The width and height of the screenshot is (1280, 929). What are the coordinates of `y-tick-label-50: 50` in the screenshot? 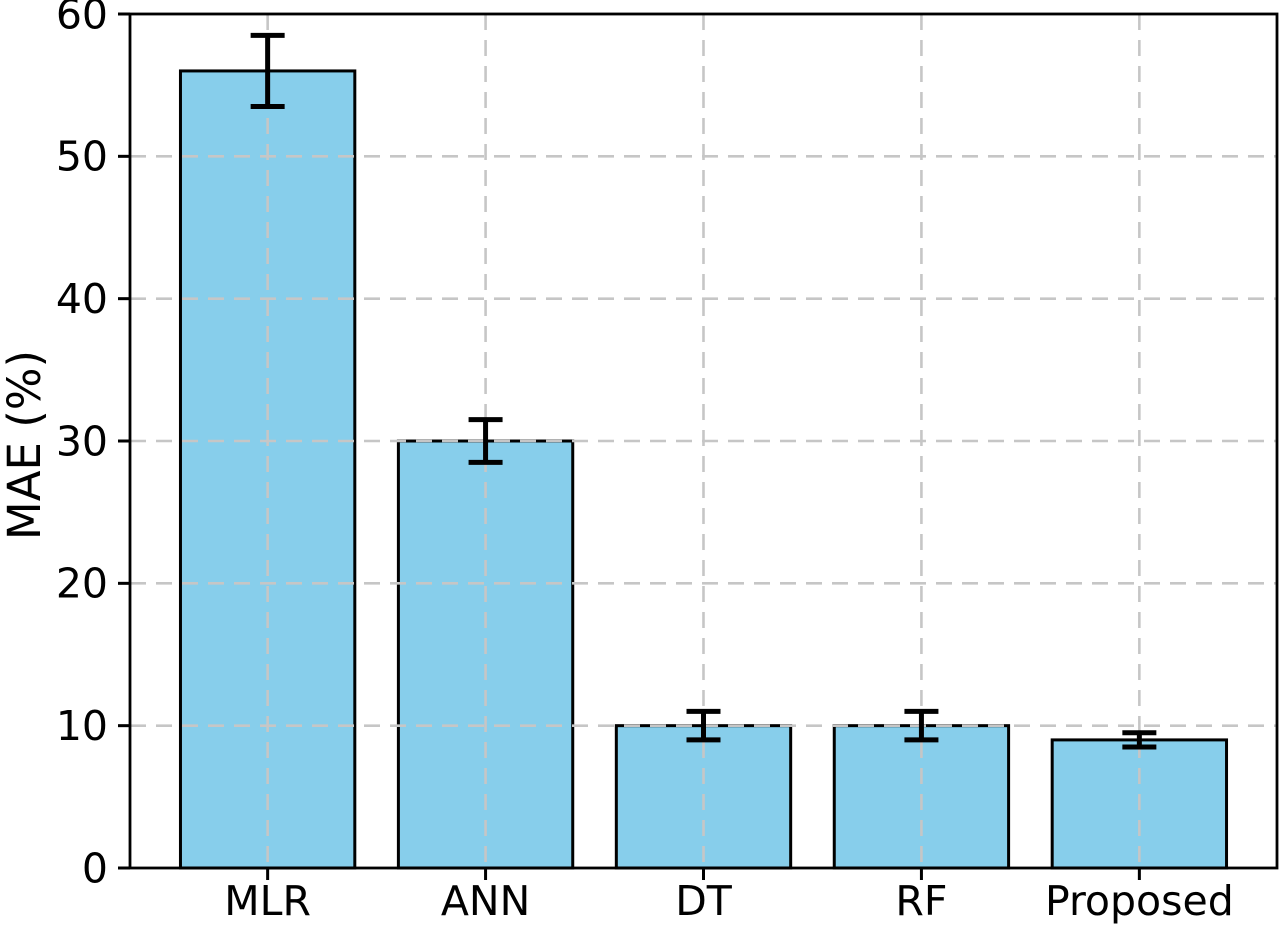 It's located at (82, 157).